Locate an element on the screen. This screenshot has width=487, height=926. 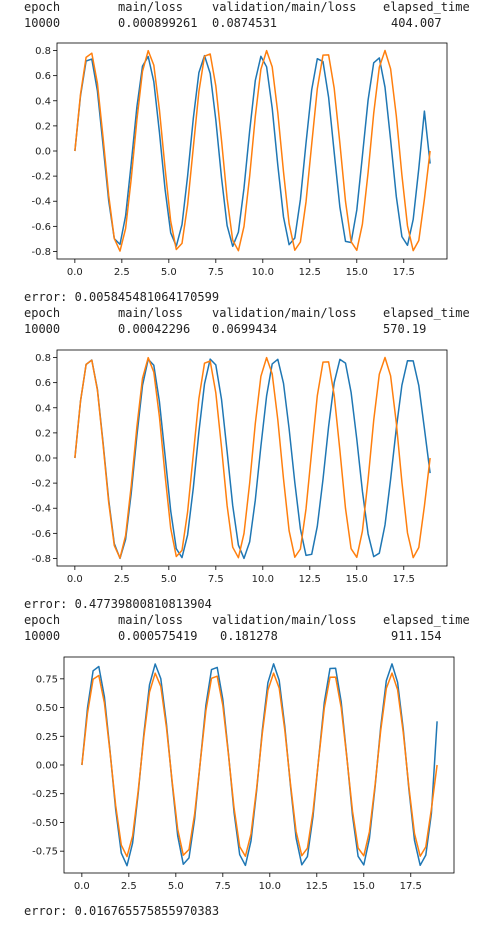
val-elapsed: 911.154 is located at coordinates (416, 636).